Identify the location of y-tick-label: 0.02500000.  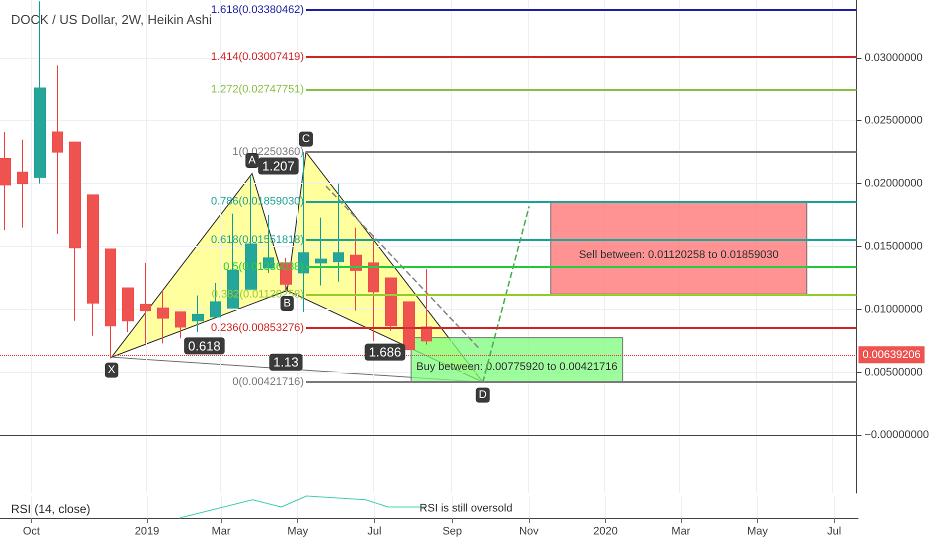
(893, 120).